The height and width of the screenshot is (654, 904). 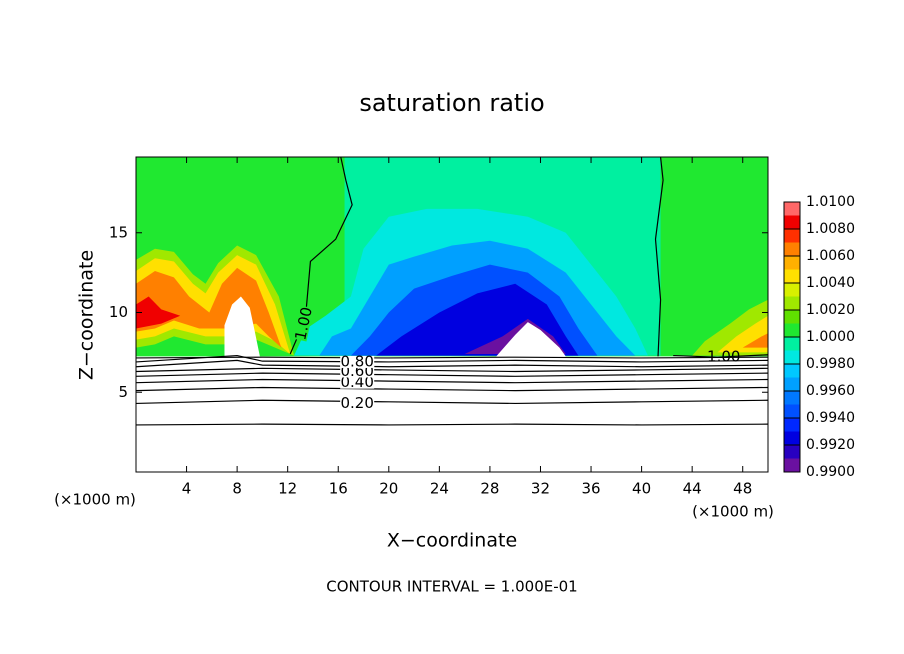 I want to click on colorbar-tick-label: 0.9960, so click(x=830, y=391).